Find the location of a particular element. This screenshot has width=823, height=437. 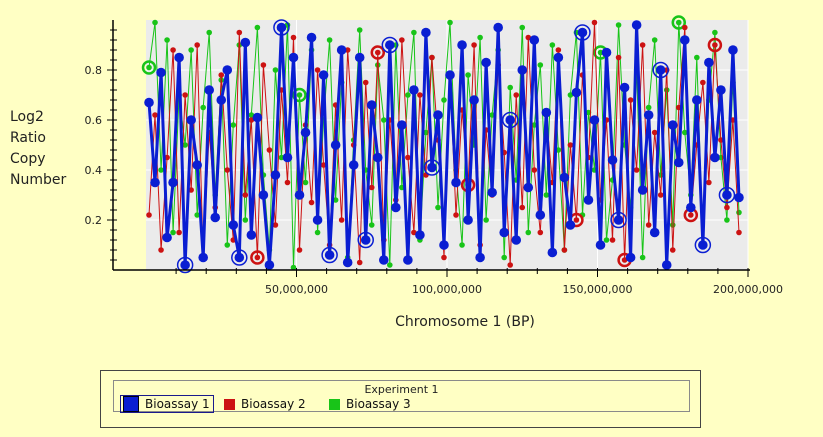

y-tick-label: 0.2 is located at coordinates (94, 220).